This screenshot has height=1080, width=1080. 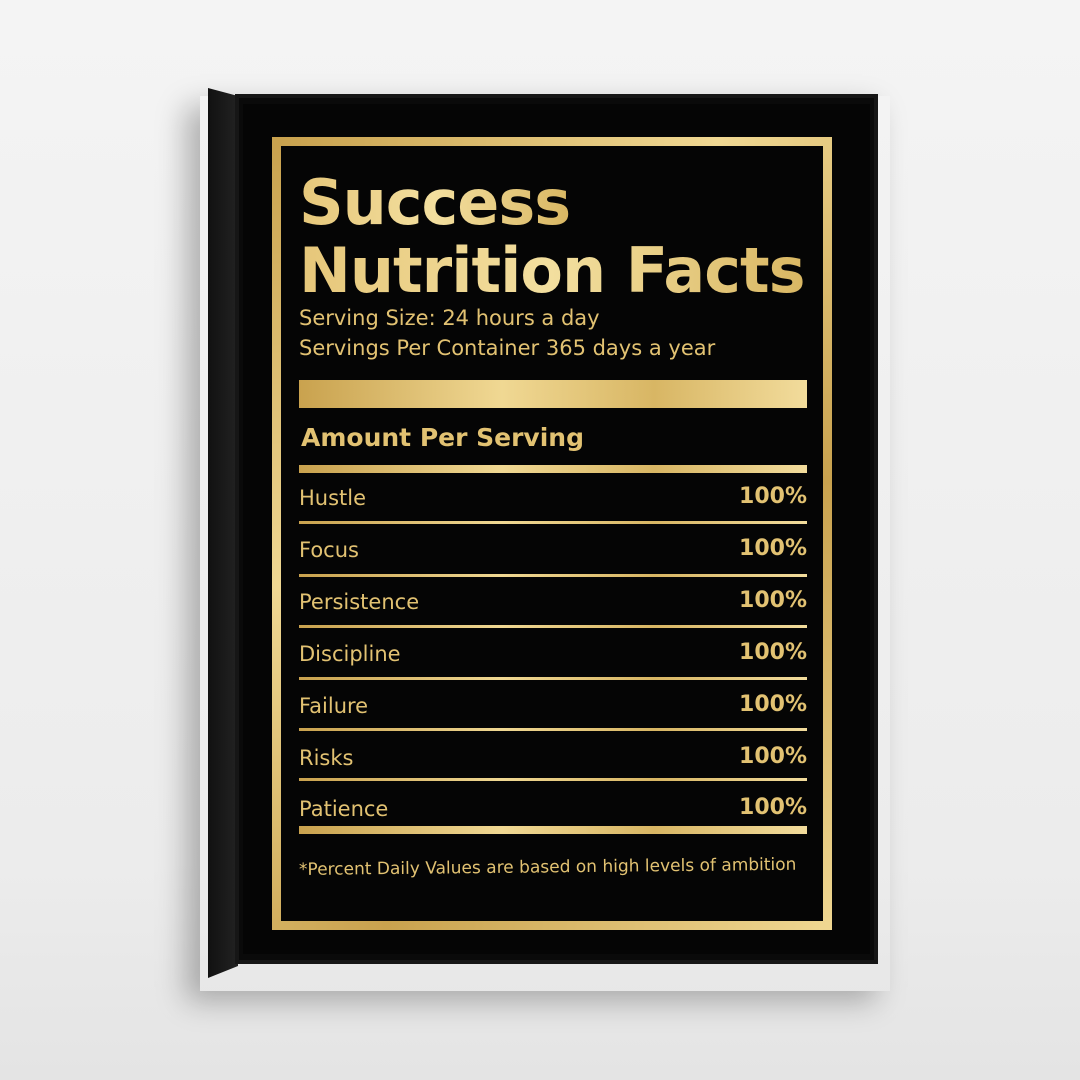 What do you see at coordinates (553, 394) in the screenshot?
I see `thick-divider` at bounding box center [553, 394].